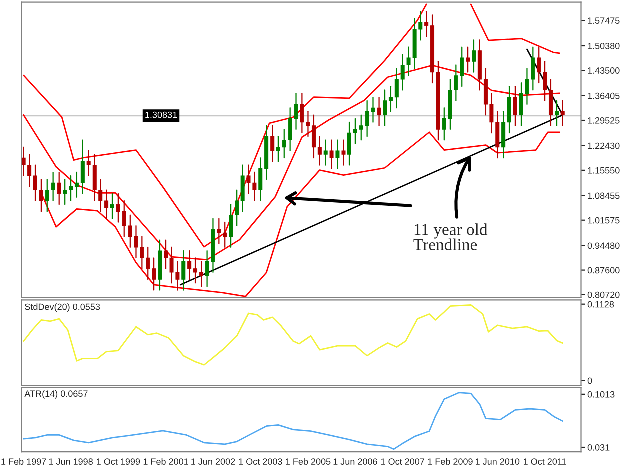 The image size is (625, 469). Describe the element at coordinates (56, 394) in the screenshot. I see `chart-title: ATR(14) 0.0657` at that location.